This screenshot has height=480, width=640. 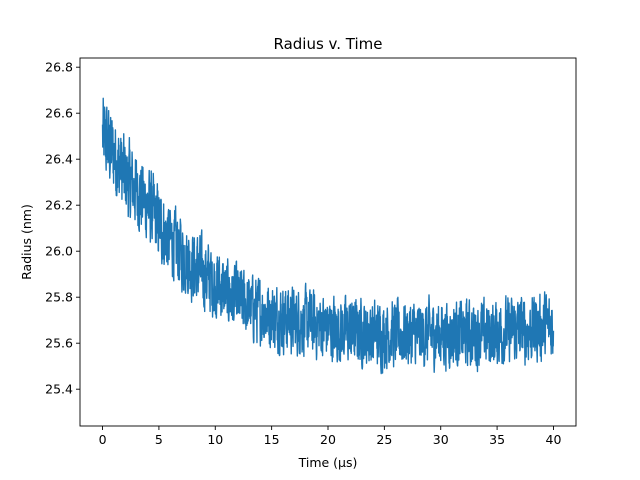 I want to click on y-tick-label: 26.4, so click(x=59, y=159).